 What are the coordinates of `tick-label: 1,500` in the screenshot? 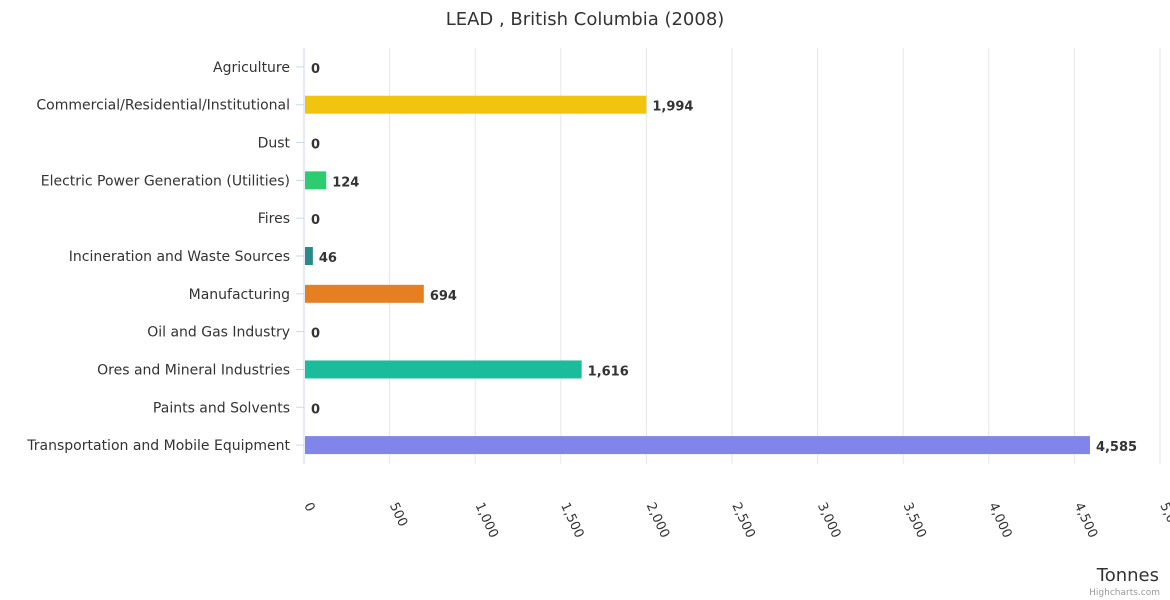 It's located at (571, 520).